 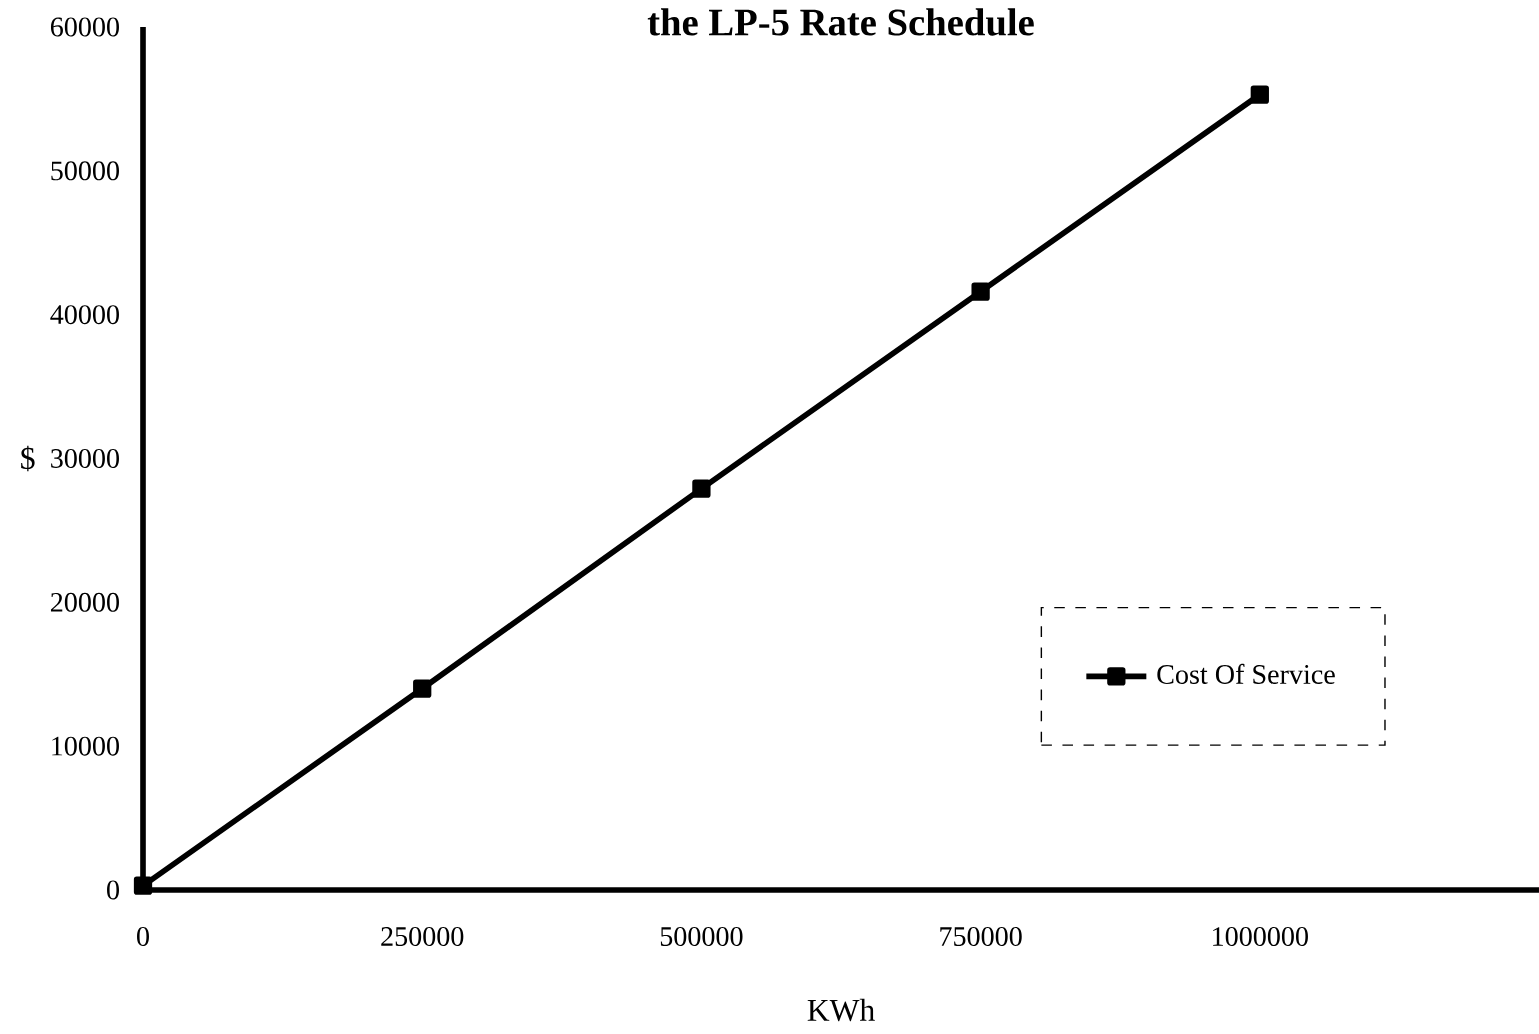 I want to click on y-tick-label: 40000, so click(x=84, y=315).